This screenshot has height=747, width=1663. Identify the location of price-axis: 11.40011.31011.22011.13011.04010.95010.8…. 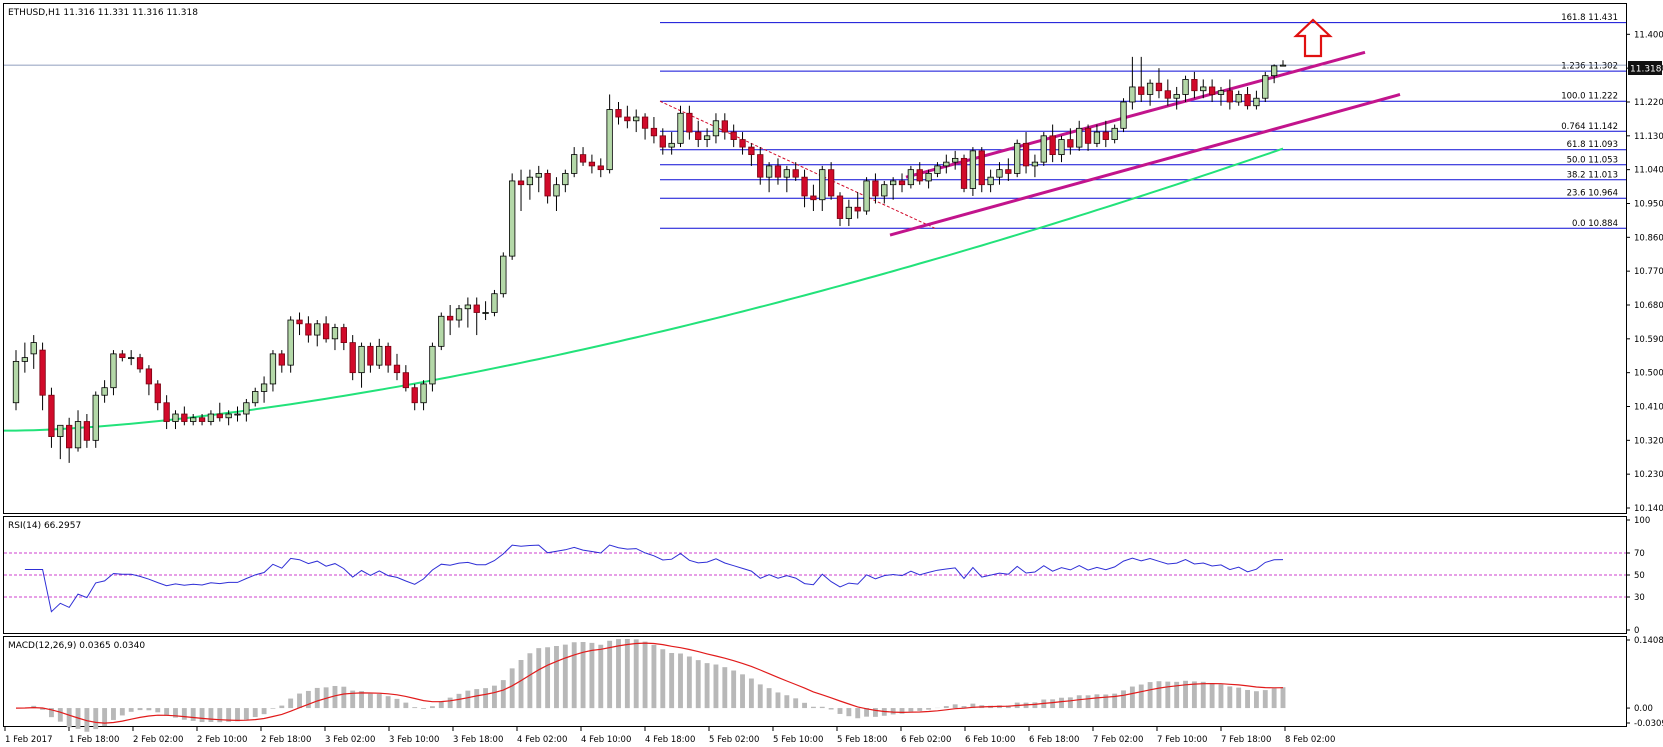
(1644, 272).